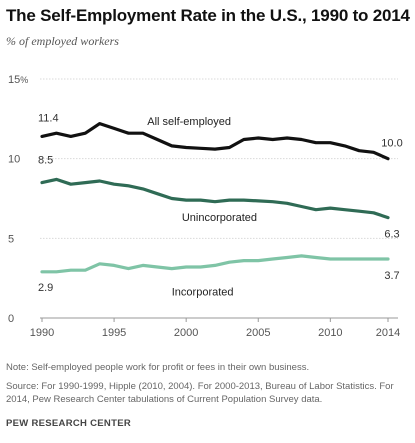 The image size is (415, 443). What do you see at coordinates (391, 144) in the screenshot?
I see `end-label-all-self-employed: 10.0` at bounding box center [391, 144].